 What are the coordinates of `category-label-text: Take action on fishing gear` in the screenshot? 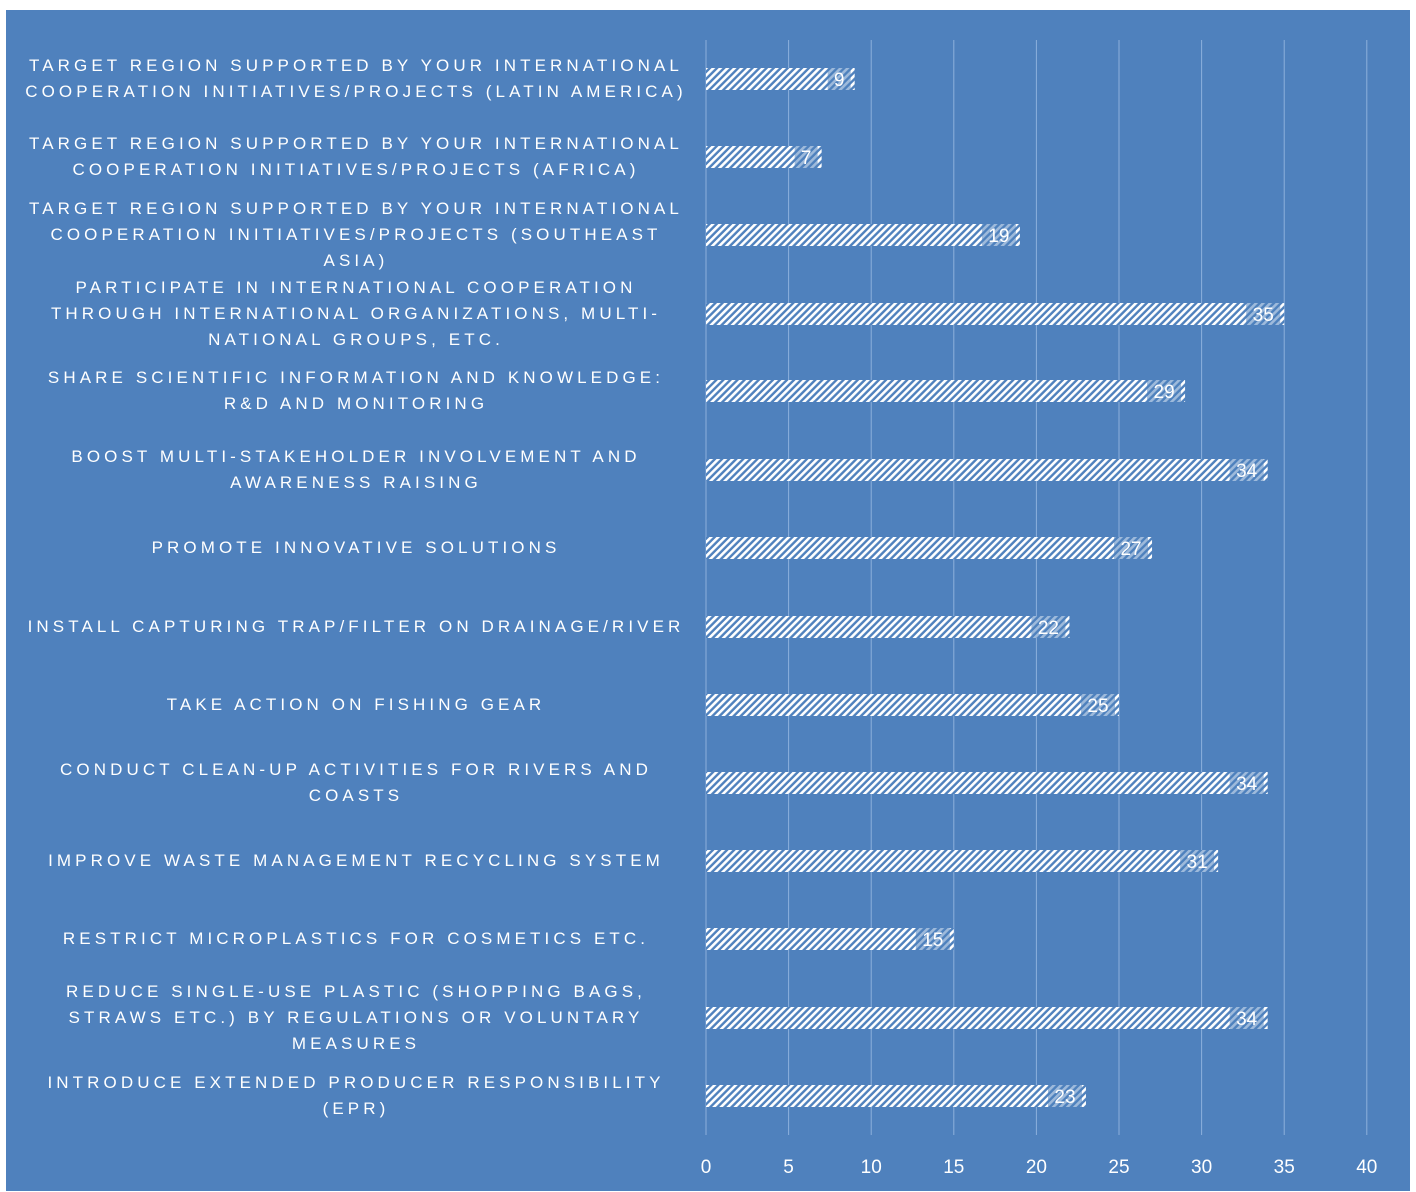 It's located at (356, 704).